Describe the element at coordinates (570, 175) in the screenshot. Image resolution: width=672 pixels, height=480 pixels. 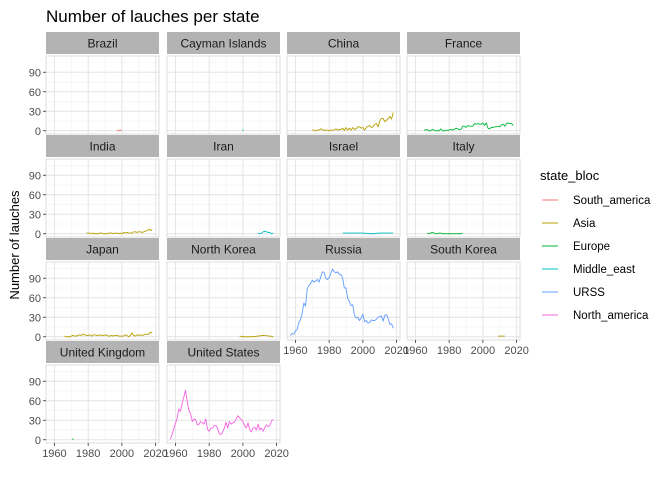
I see `legend-title: state_bloc` at that location.